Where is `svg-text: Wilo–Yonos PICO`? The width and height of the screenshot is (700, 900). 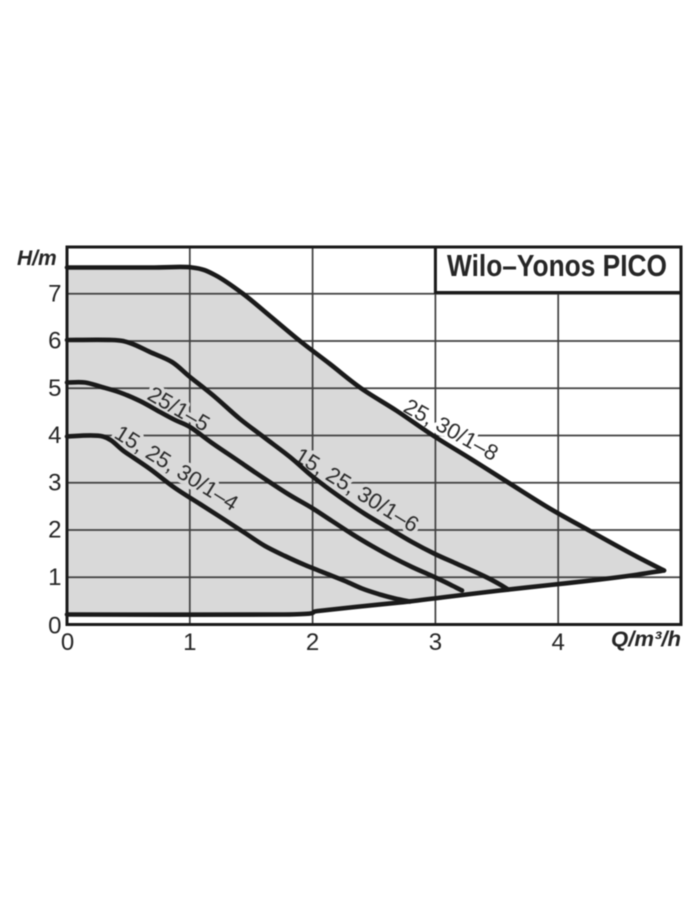 svg-text: Wilo–Yonos PICO is located at coordinates (557, 265).